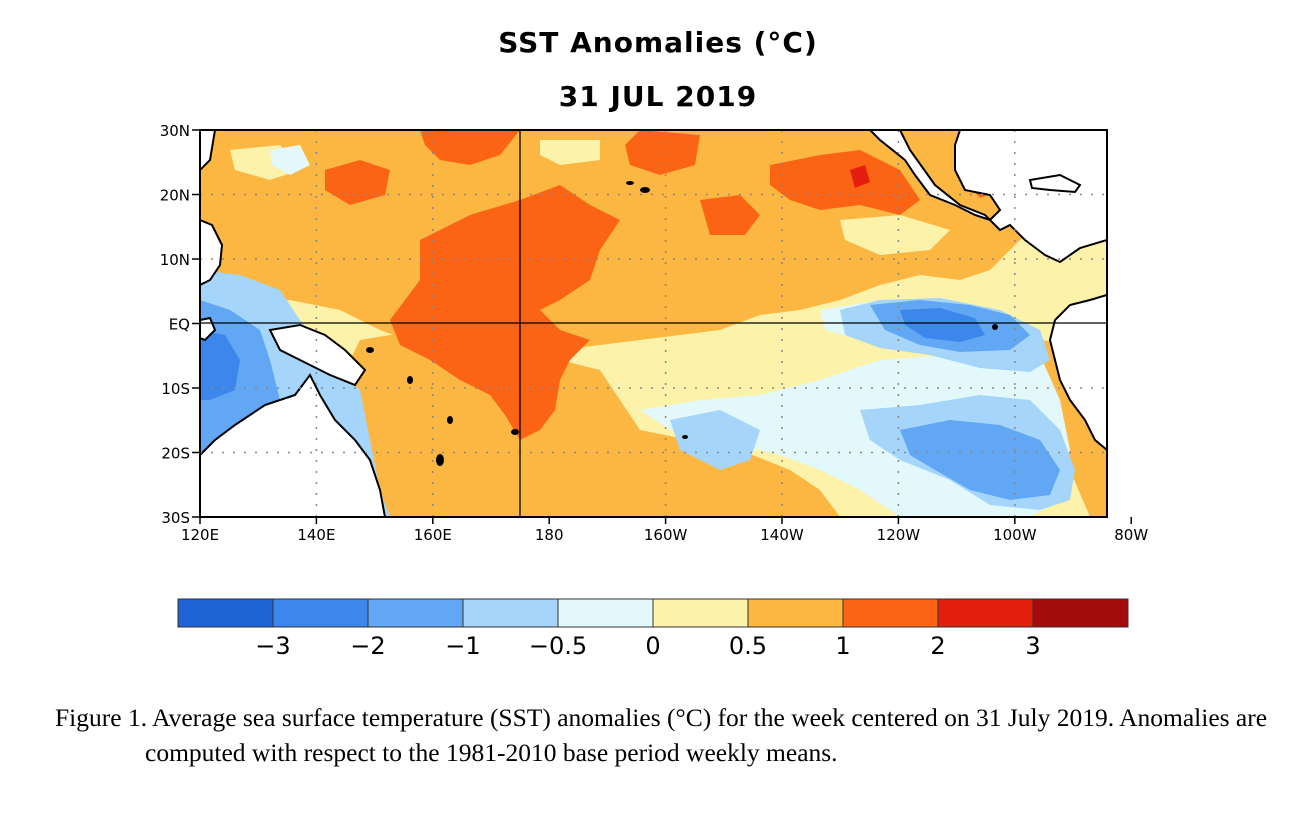 Image resolution: width=1316 pixels, height=826 pixels. I want to click on lat-label: EQ, so click(179, 325).